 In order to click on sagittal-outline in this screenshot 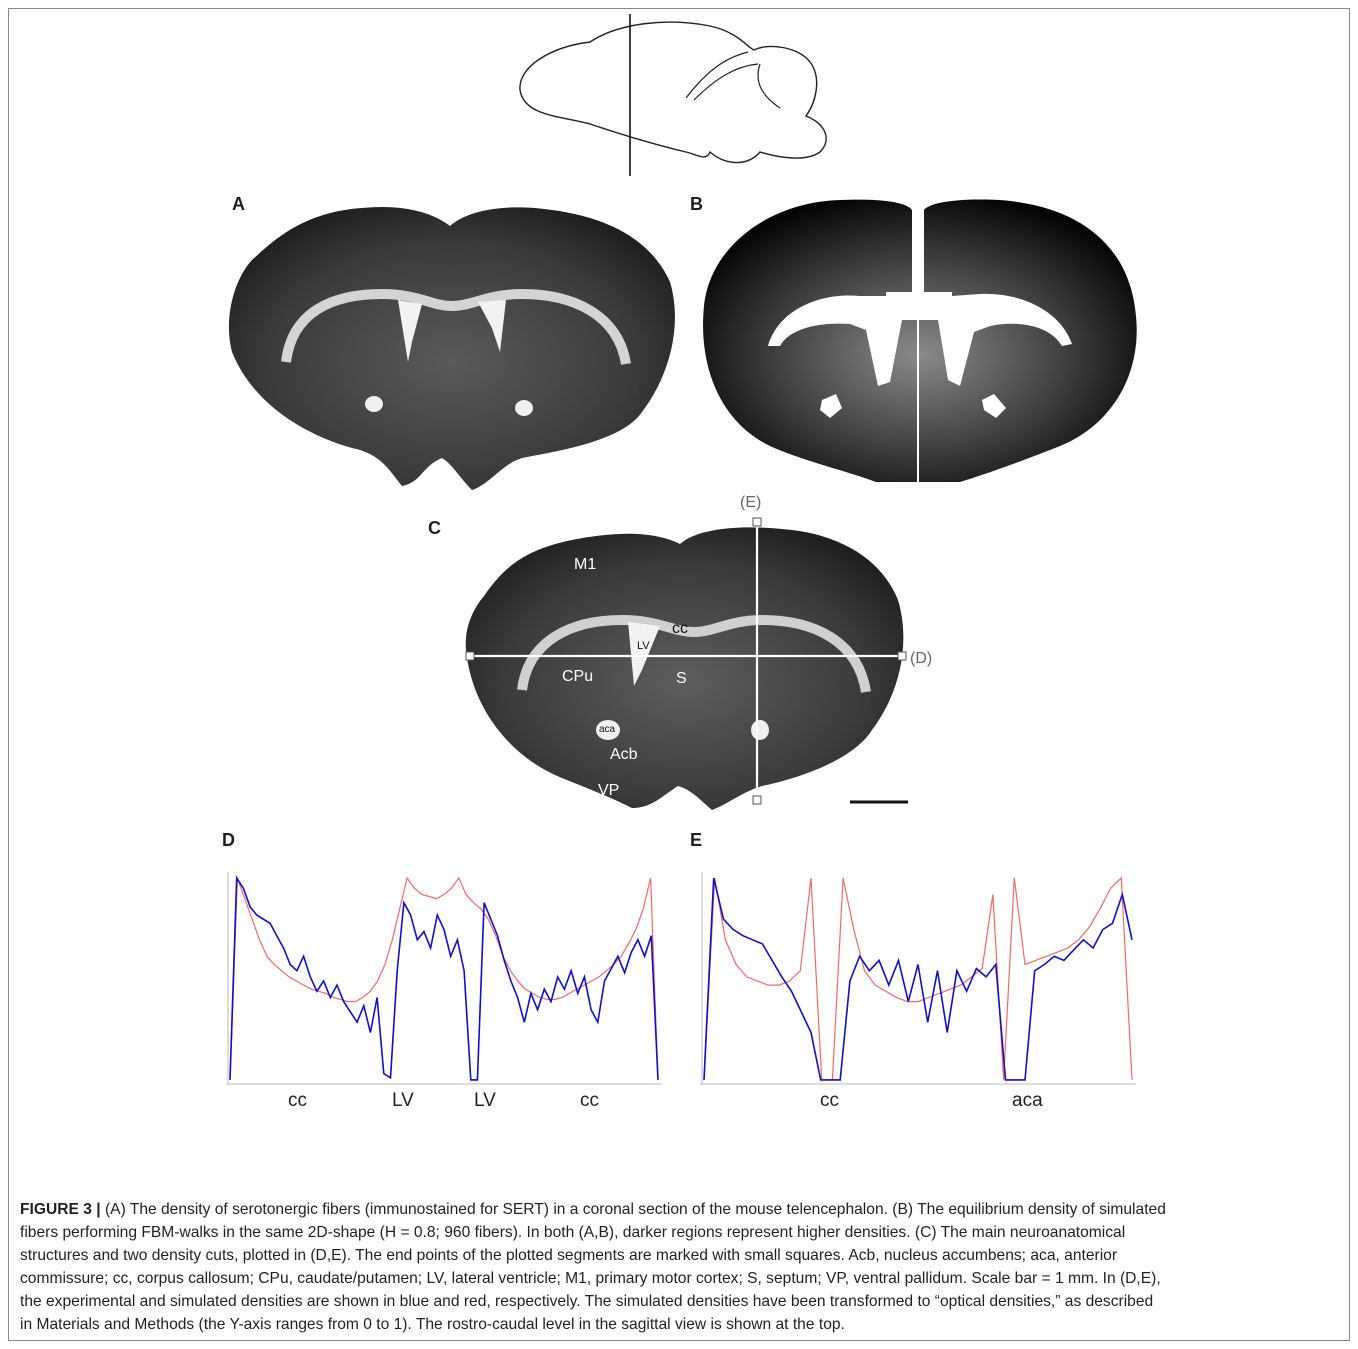, I will do `click(673, 92)`.